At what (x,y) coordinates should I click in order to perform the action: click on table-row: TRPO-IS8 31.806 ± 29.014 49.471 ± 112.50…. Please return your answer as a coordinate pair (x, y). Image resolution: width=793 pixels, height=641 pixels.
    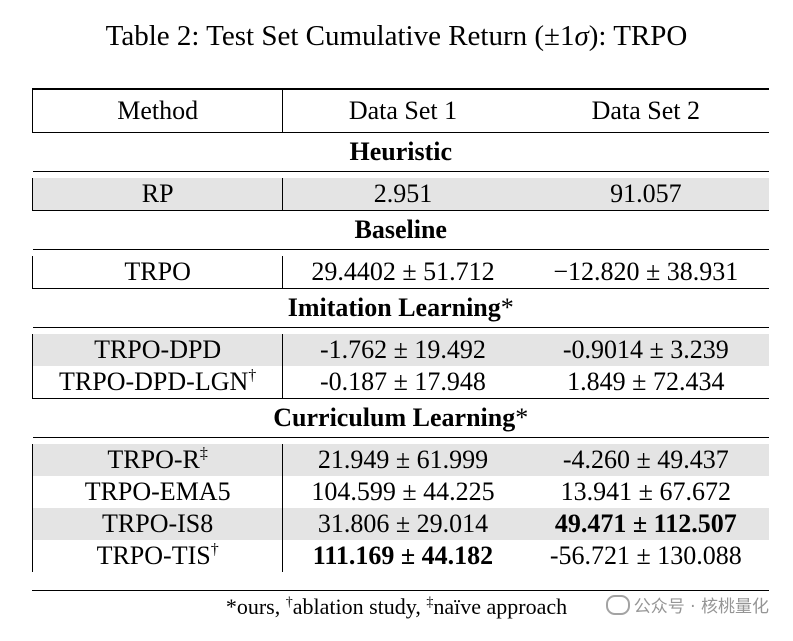
    Looking at the image, I should click on (400, 524).